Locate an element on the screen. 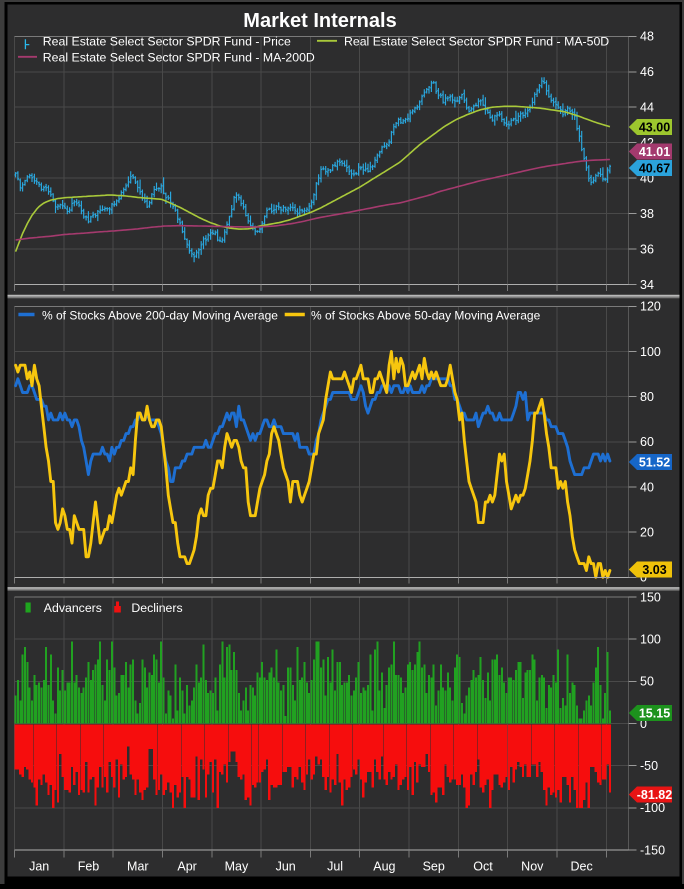 This screenshot has width=684, height=889. svg-text: 44 is located at coordinates (647, 108).